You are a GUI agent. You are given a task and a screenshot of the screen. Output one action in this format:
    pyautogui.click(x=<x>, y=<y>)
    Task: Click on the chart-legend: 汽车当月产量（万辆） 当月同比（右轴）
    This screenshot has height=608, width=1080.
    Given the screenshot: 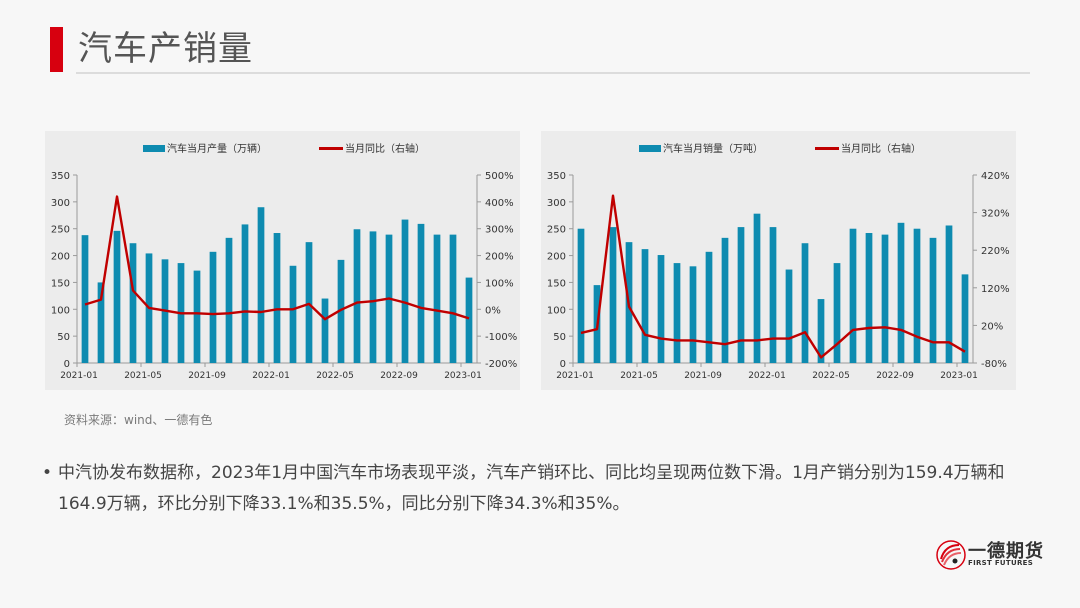 What is the action you would take?
    pyautogui.click(x=284, y=148)
    